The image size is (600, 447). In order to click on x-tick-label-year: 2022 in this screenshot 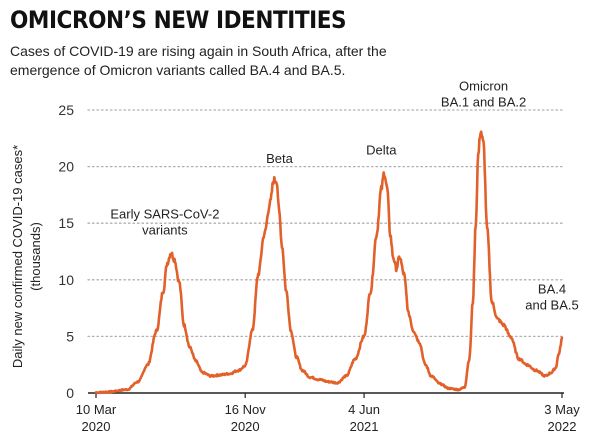, I will do `click(562, 426)`.